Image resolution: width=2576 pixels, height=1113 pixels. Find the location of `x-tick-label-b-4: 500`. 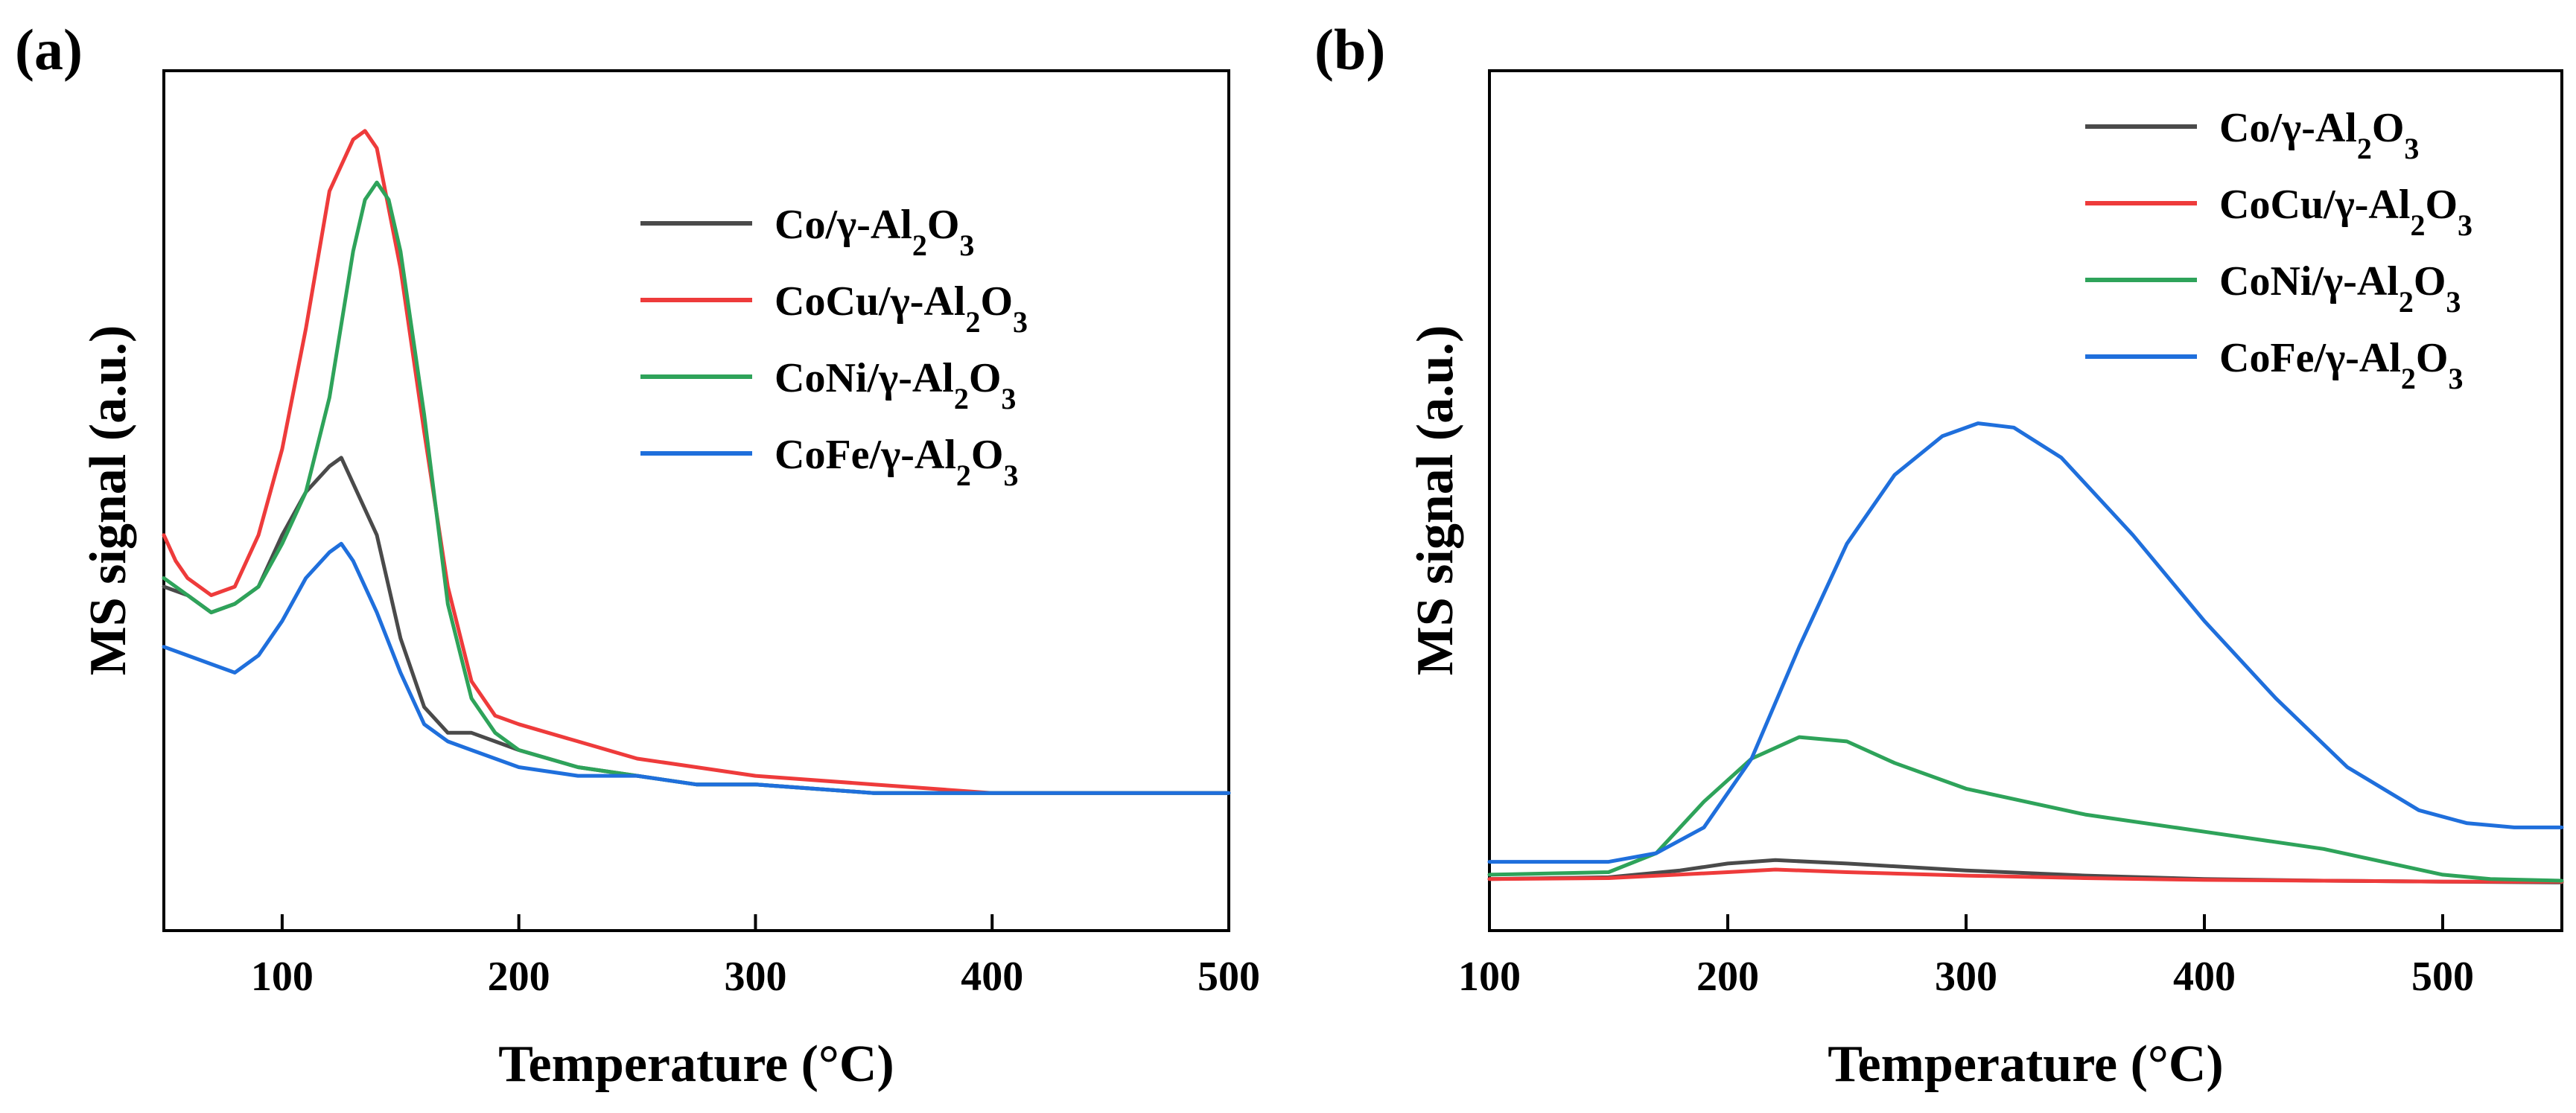

x-tick-label-b-4: 500 is located at coordinates (2442, 977).